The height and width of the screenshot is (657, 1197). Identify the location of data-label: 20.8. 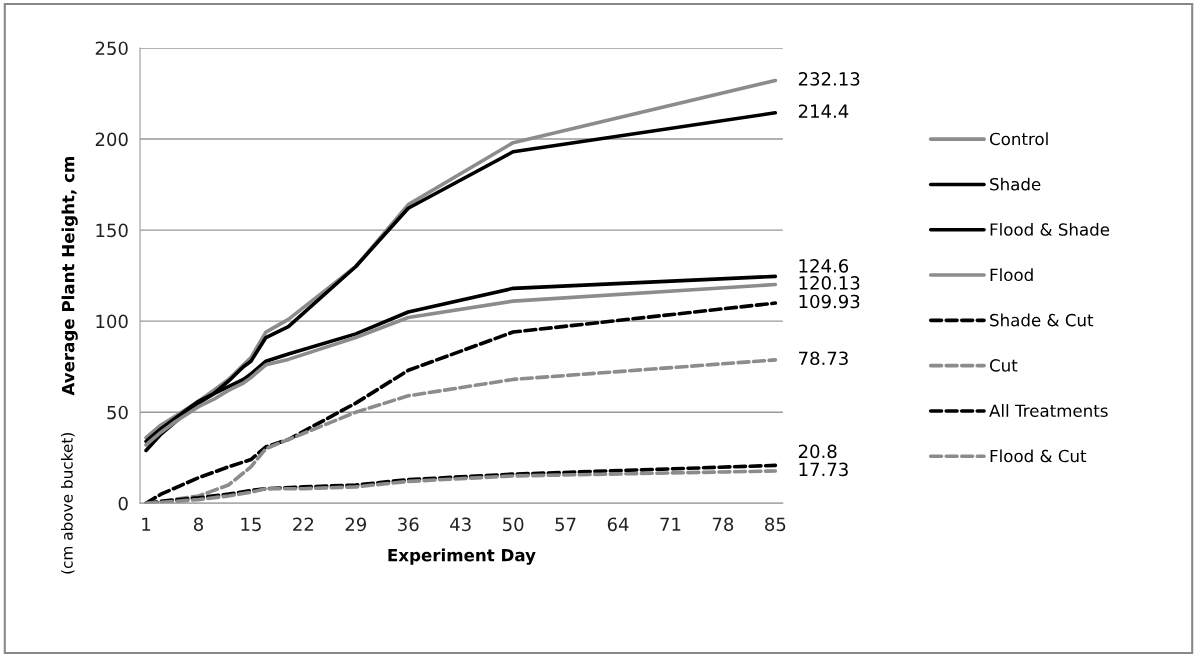
(817, 451).